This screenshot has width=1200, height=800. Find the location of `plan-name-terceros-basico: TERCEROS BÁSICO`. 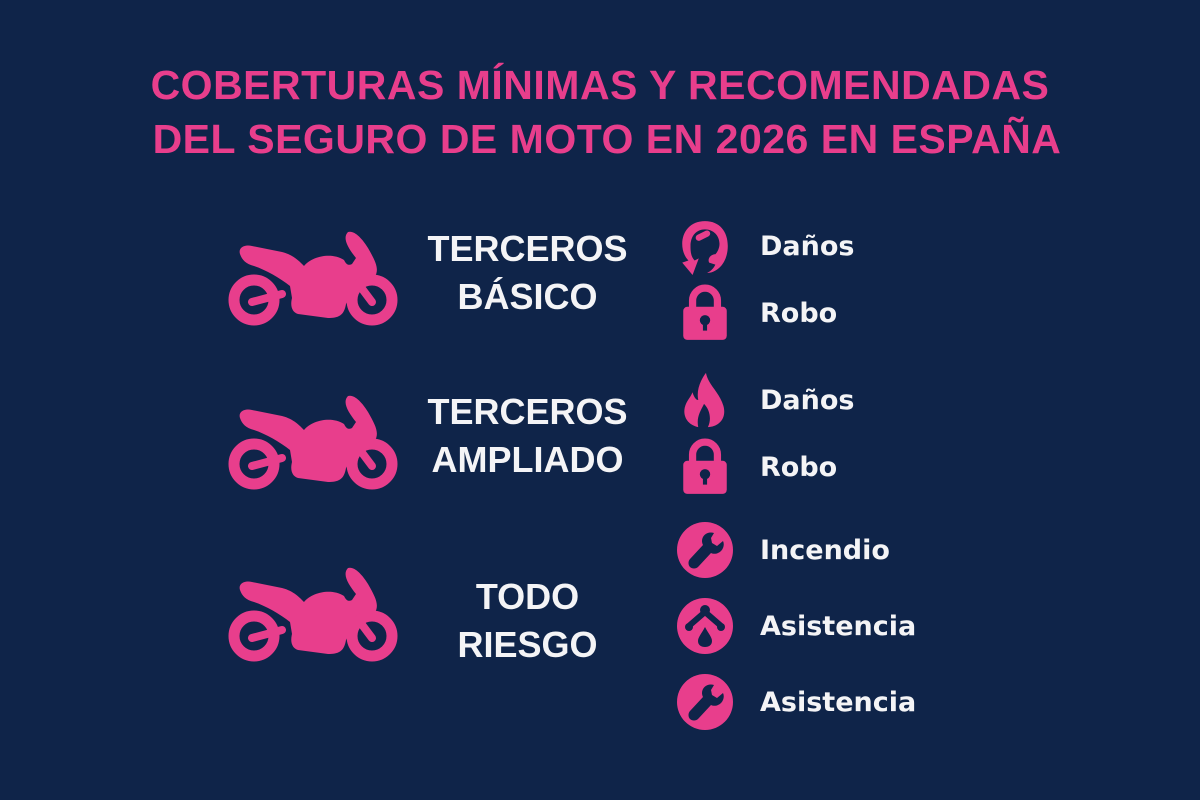

plan-name-terceros-basico: TERCEROS BÁSICO is located at coordinates (527, 273).